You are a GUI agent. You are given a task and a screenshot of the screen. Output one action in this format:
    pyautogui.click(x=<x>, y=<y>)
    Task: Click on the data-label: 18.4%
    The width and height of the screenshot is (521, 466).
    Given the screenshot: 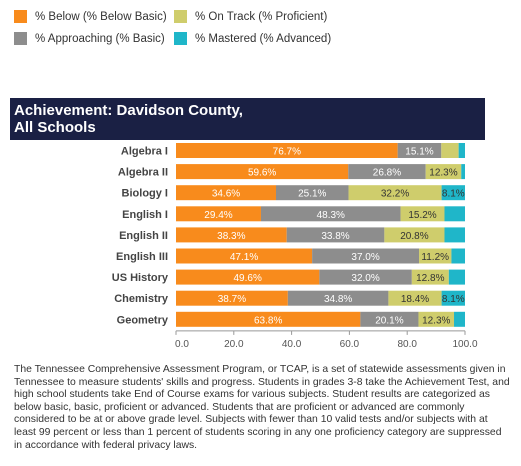 What is the action you would take?
    pyautogui.click(x=415, y=299)
    